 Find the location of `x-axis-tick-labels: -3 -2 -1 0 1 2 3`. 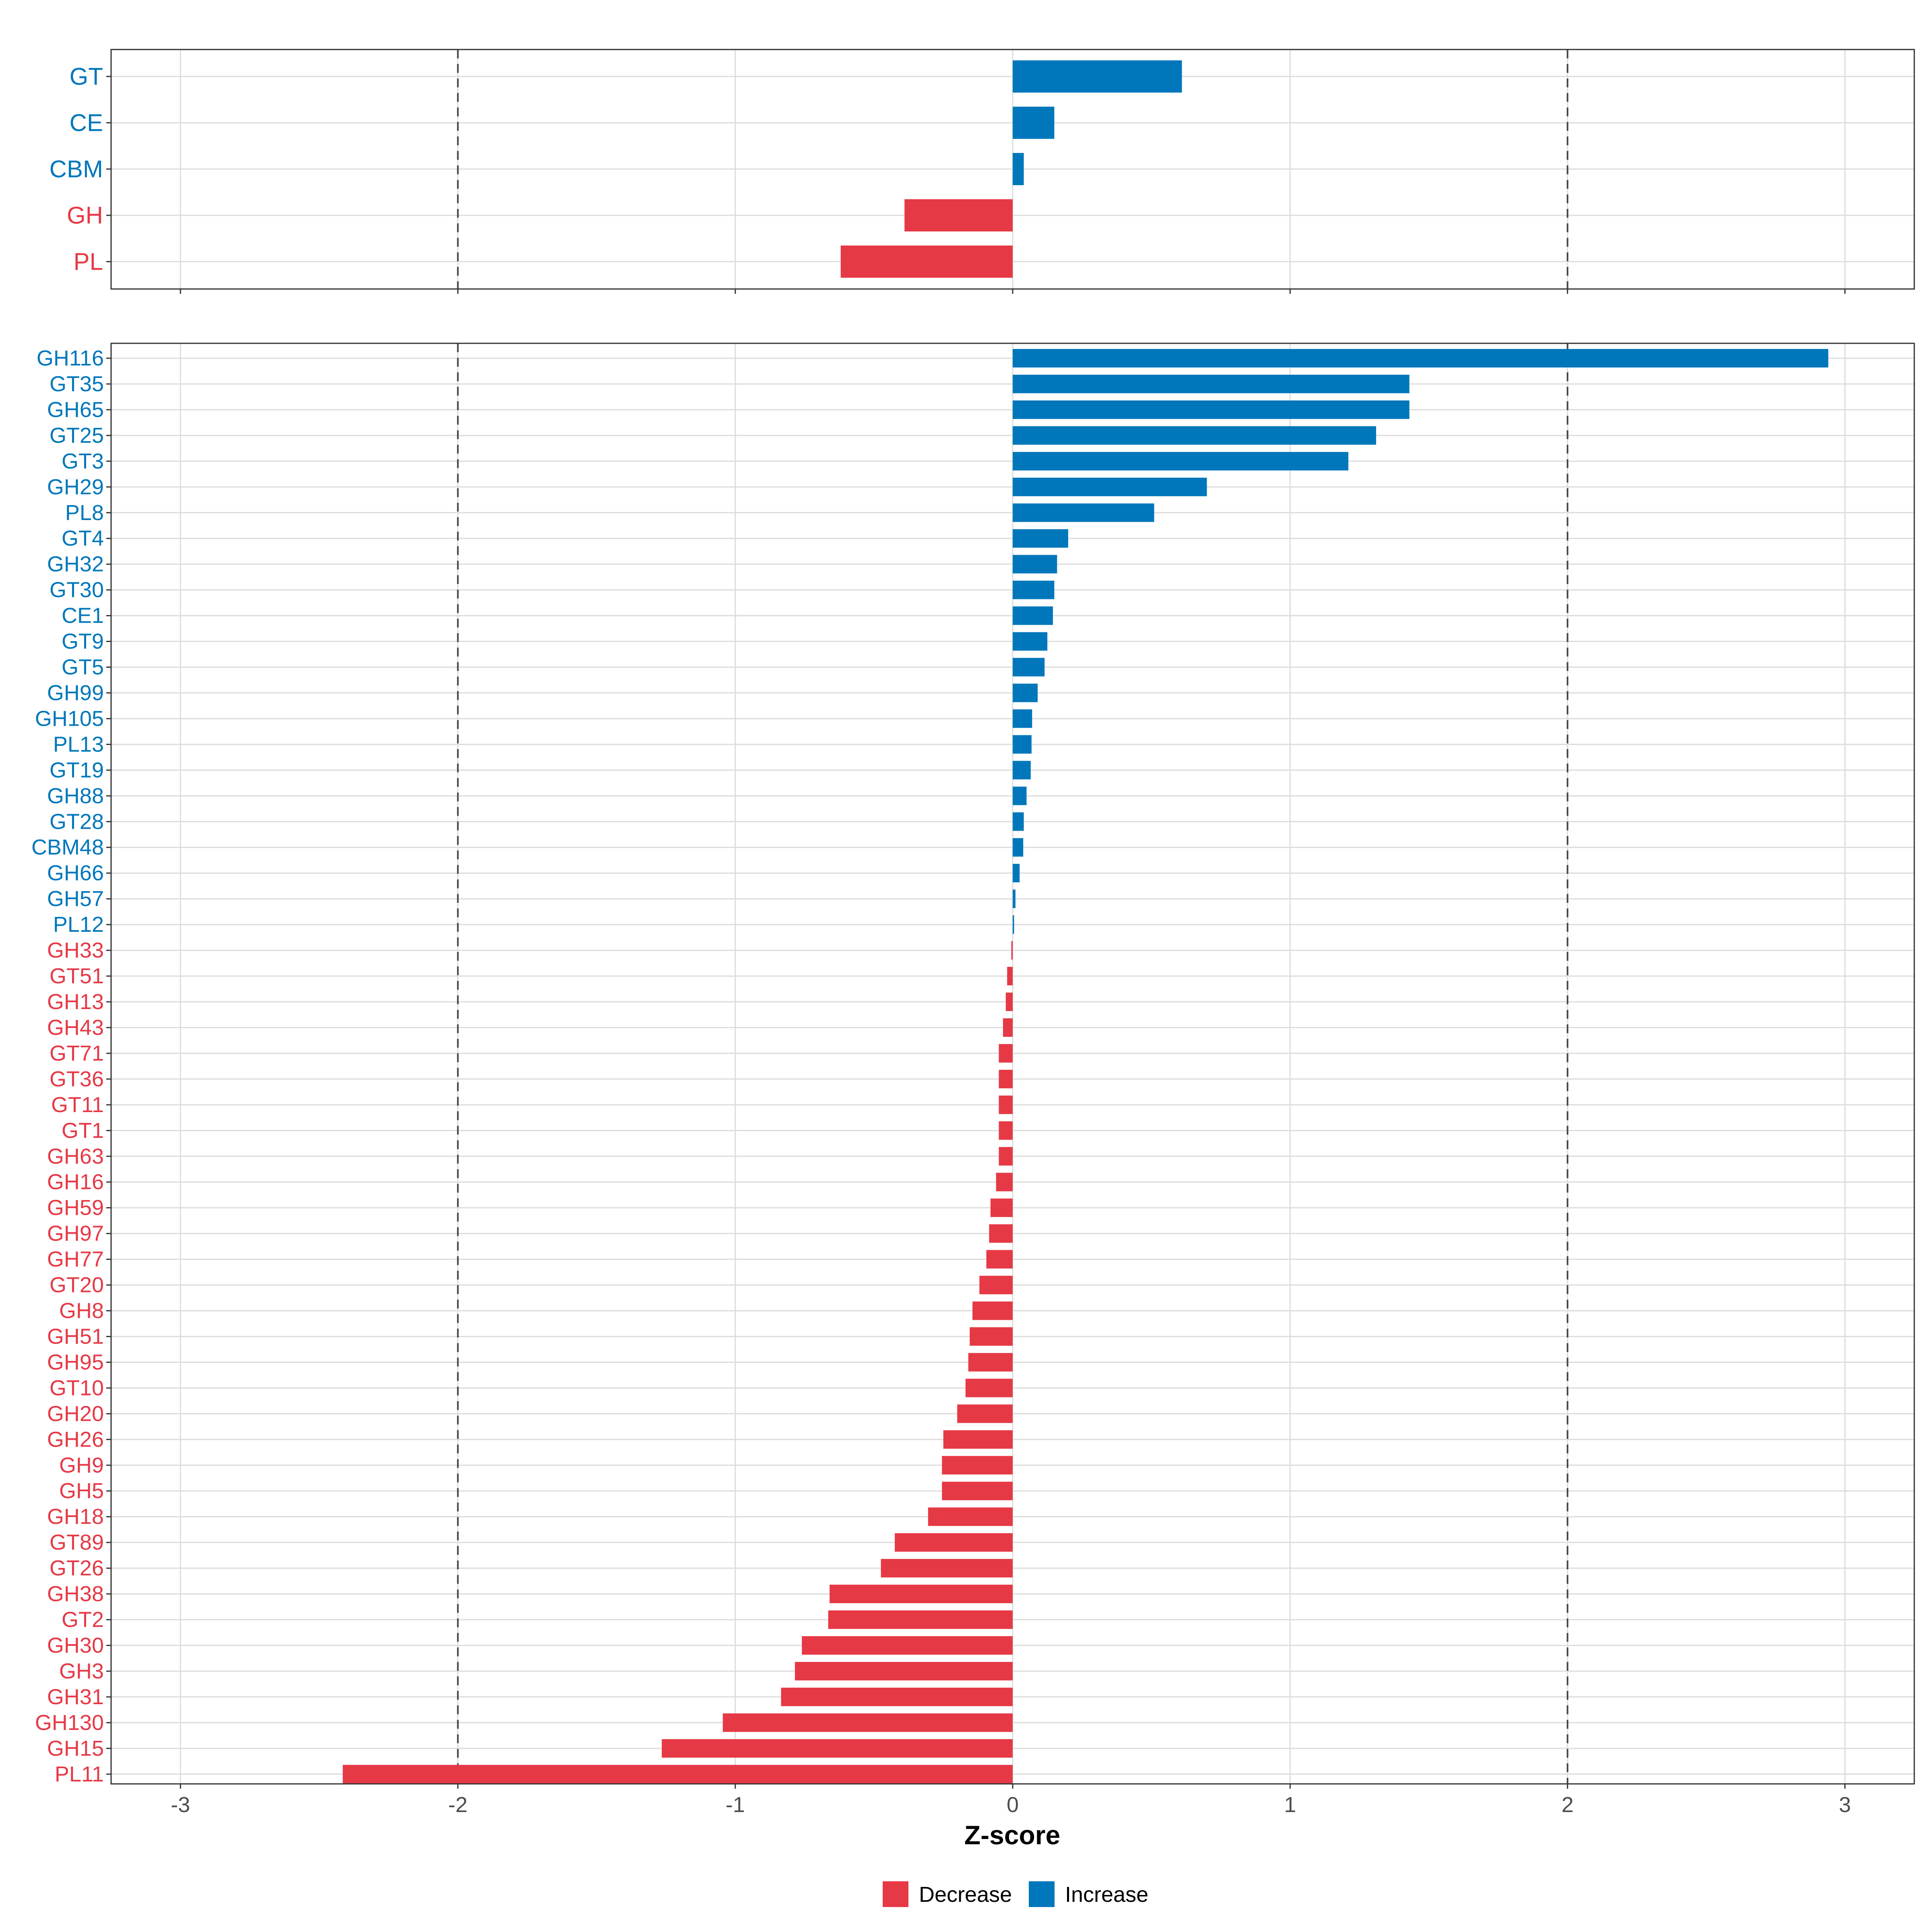

x-axis-tick-labels: -3 -2 -1 0 1 2 3 is located at coordinates (1011, 1805).